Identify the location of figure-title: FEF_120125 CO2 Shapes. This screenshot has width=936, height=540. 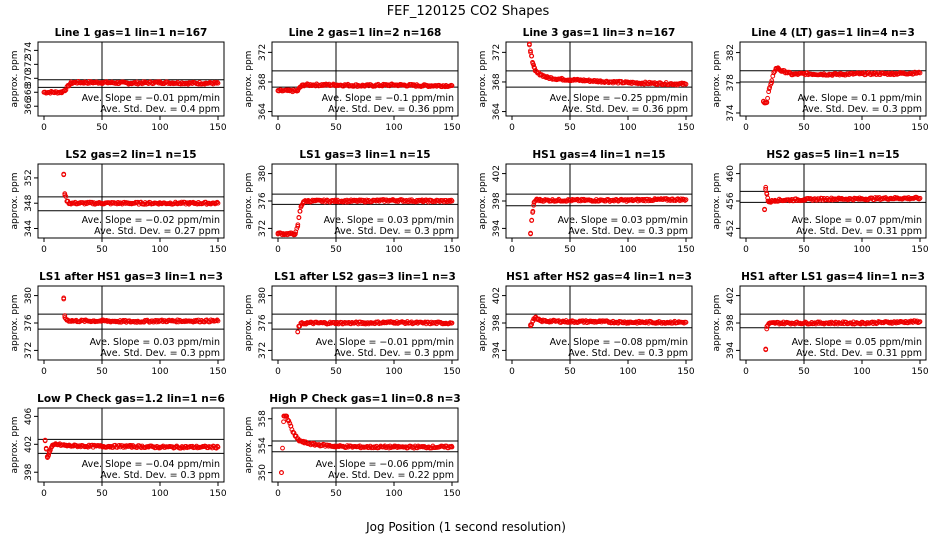
(468, 11).